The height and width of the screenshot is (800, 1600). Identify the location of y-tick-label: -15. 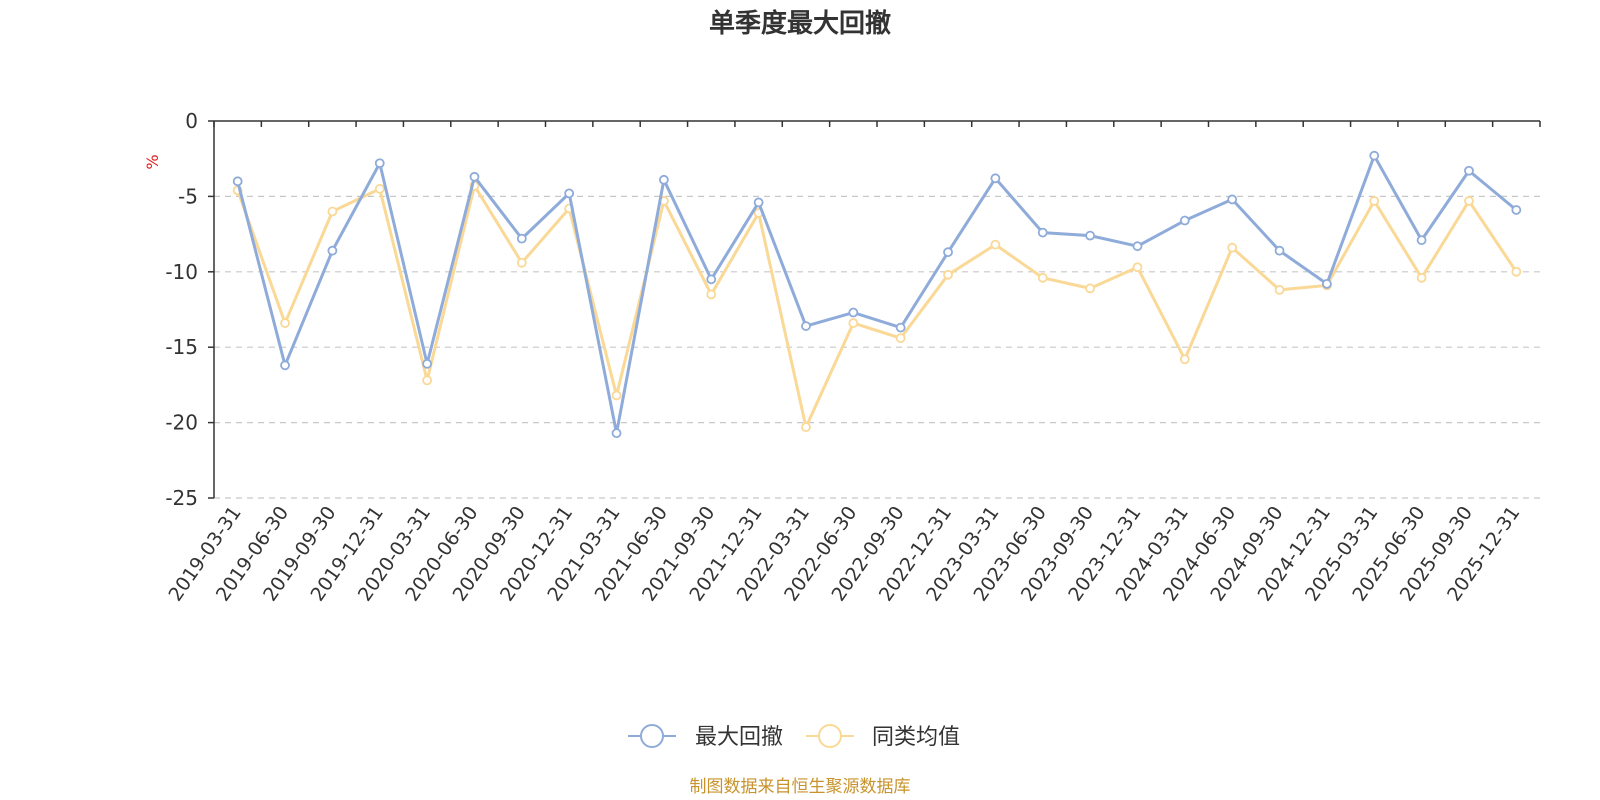
(181, 347).